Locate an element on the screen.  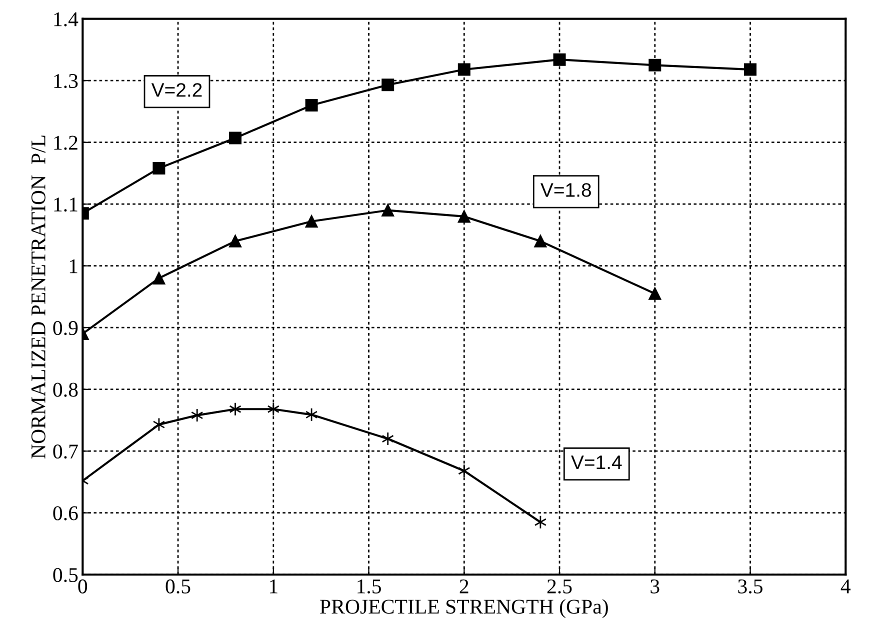
text: V=1.4 is located at coordinates (596, 463).